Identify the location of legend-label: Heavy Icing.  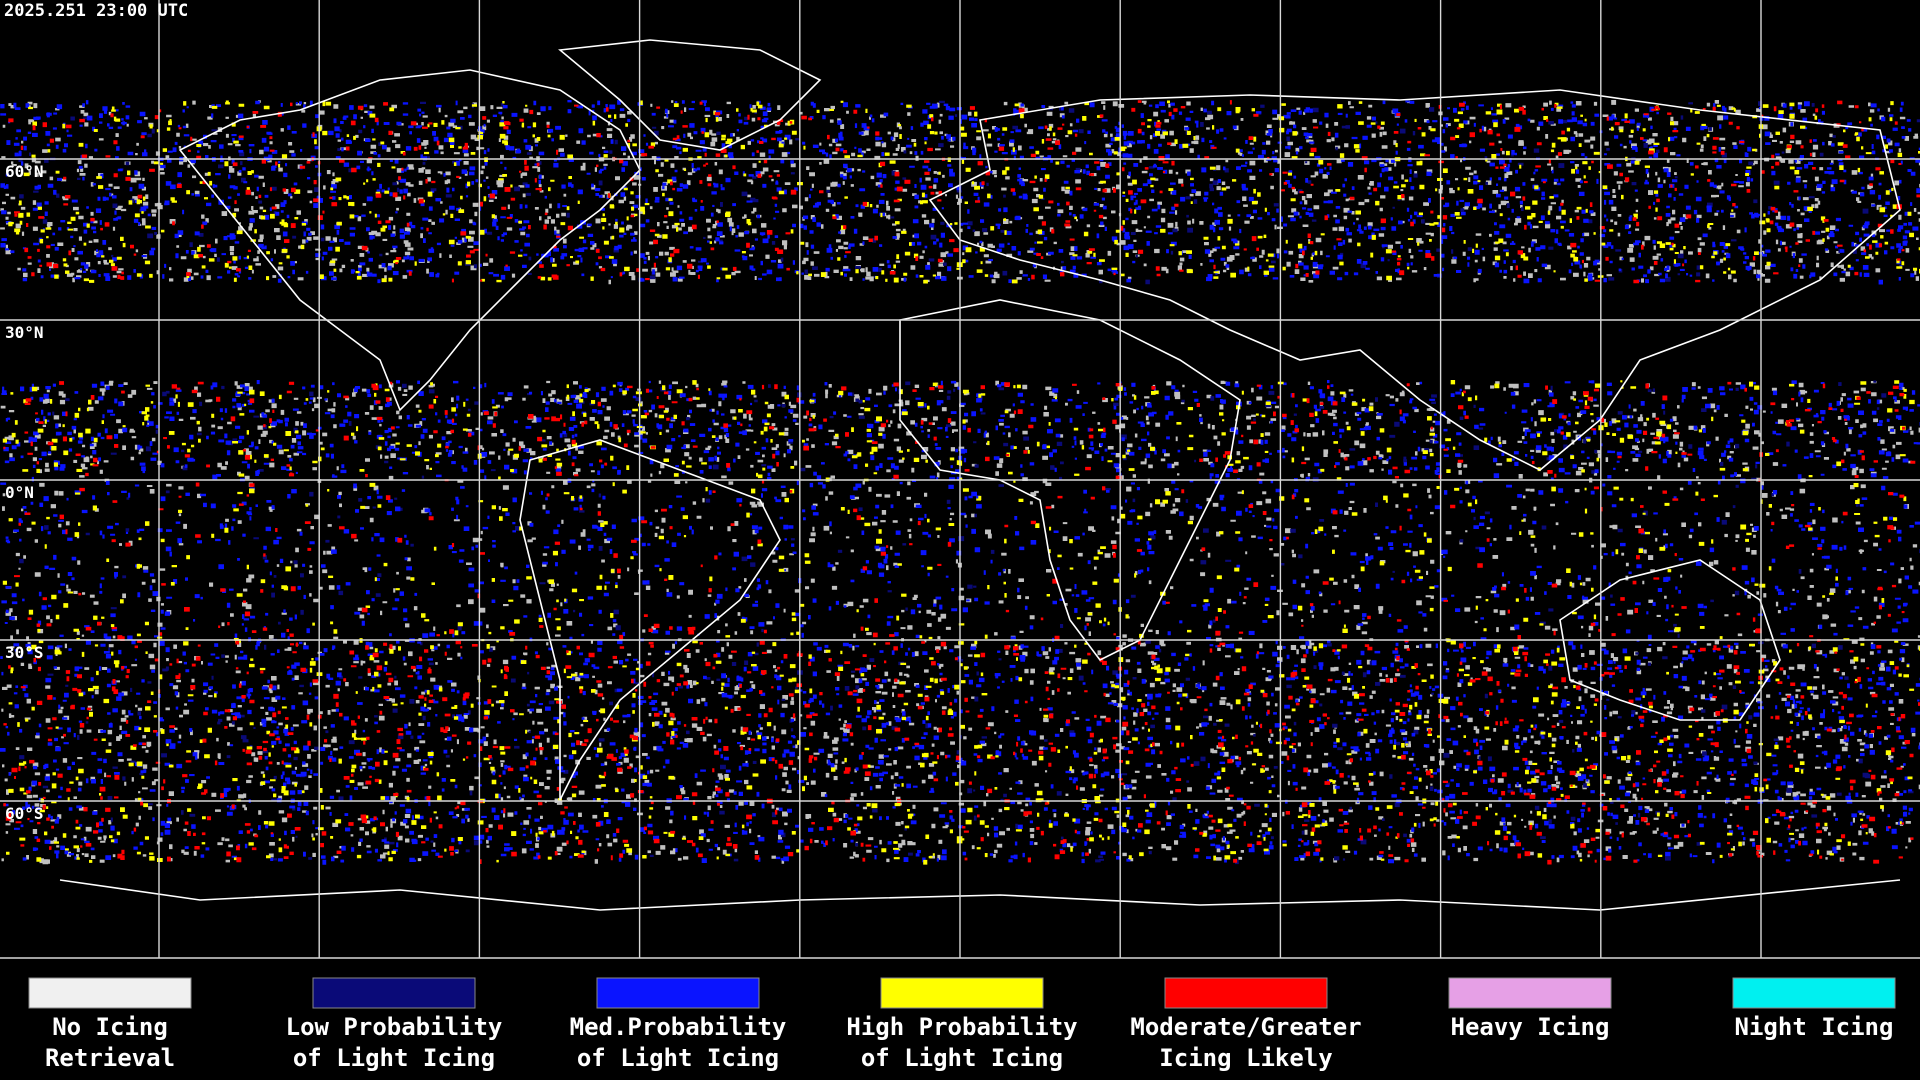
(1530, 1027).